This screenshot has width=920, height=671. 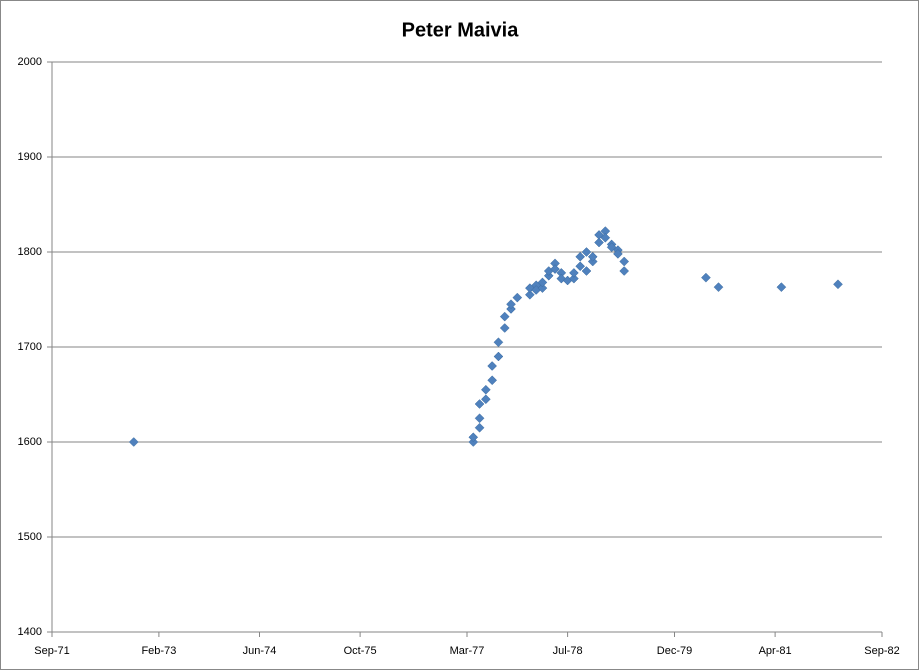 What do you see at coordinates (30, 632) in the screenshot?
I see `y-tick-label: 1400` at bounding box center [30, 632].